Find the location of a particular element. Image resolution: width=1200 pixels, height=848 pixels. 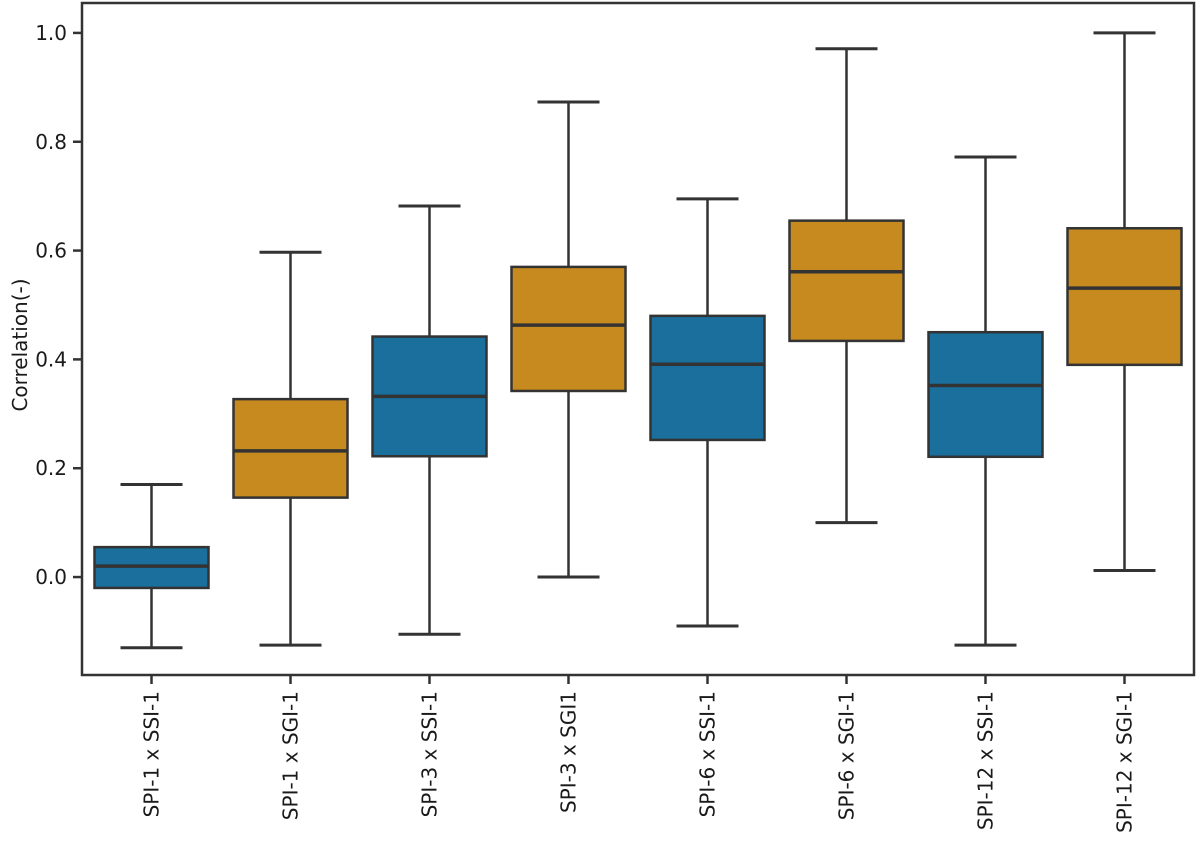

x-tick-label: SPI-3 x SGI1 is located at coordinates (569, 752).